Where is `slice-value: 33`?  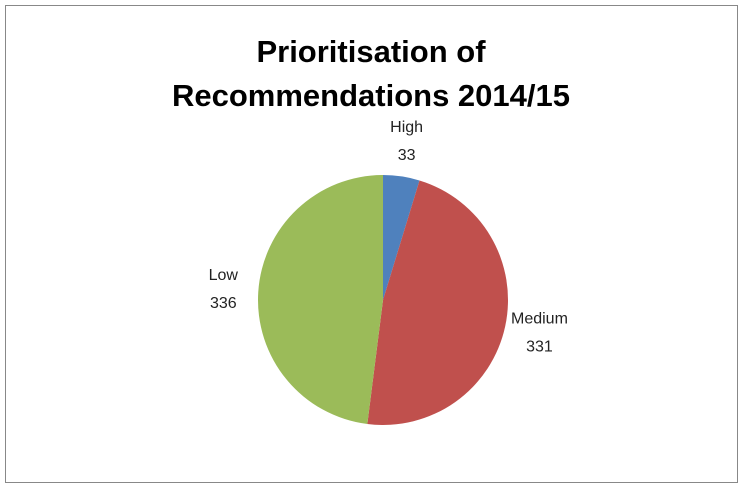
slice-value: 33 is located at coordinates (407, 155).